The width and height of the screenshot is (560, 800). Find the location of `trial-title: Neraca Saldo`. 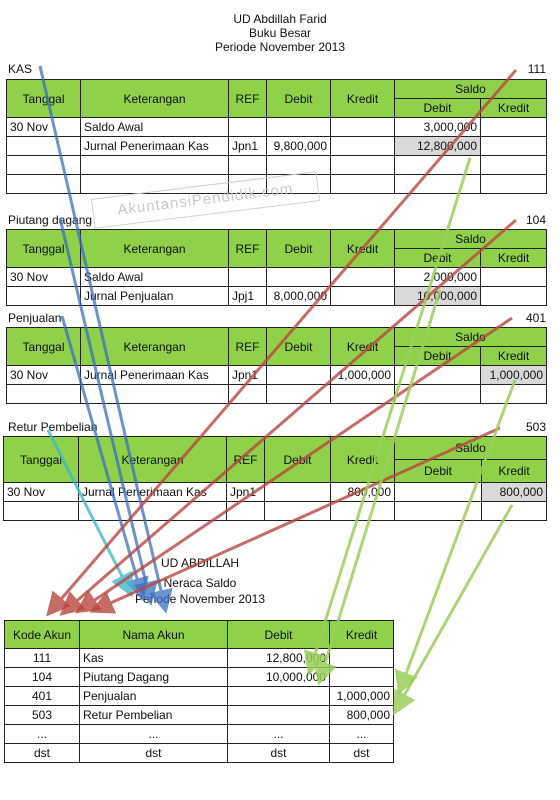

trial-title: Neraca Saldo is located at coordinates (200, 583).